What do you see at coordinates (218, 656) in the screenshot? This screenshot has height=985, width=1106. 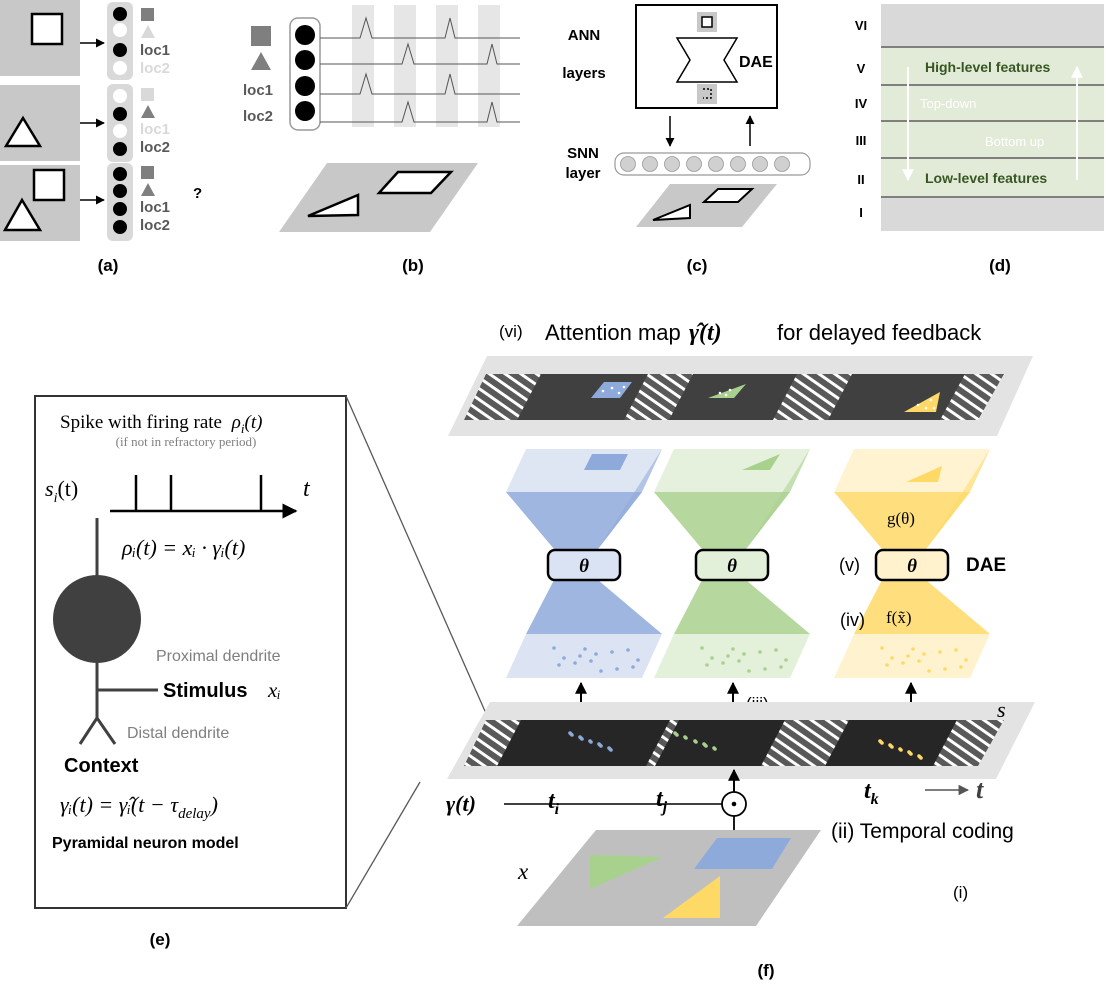 I see `proximal-label: Proximal dendrite` at bounding box center [218, 656].